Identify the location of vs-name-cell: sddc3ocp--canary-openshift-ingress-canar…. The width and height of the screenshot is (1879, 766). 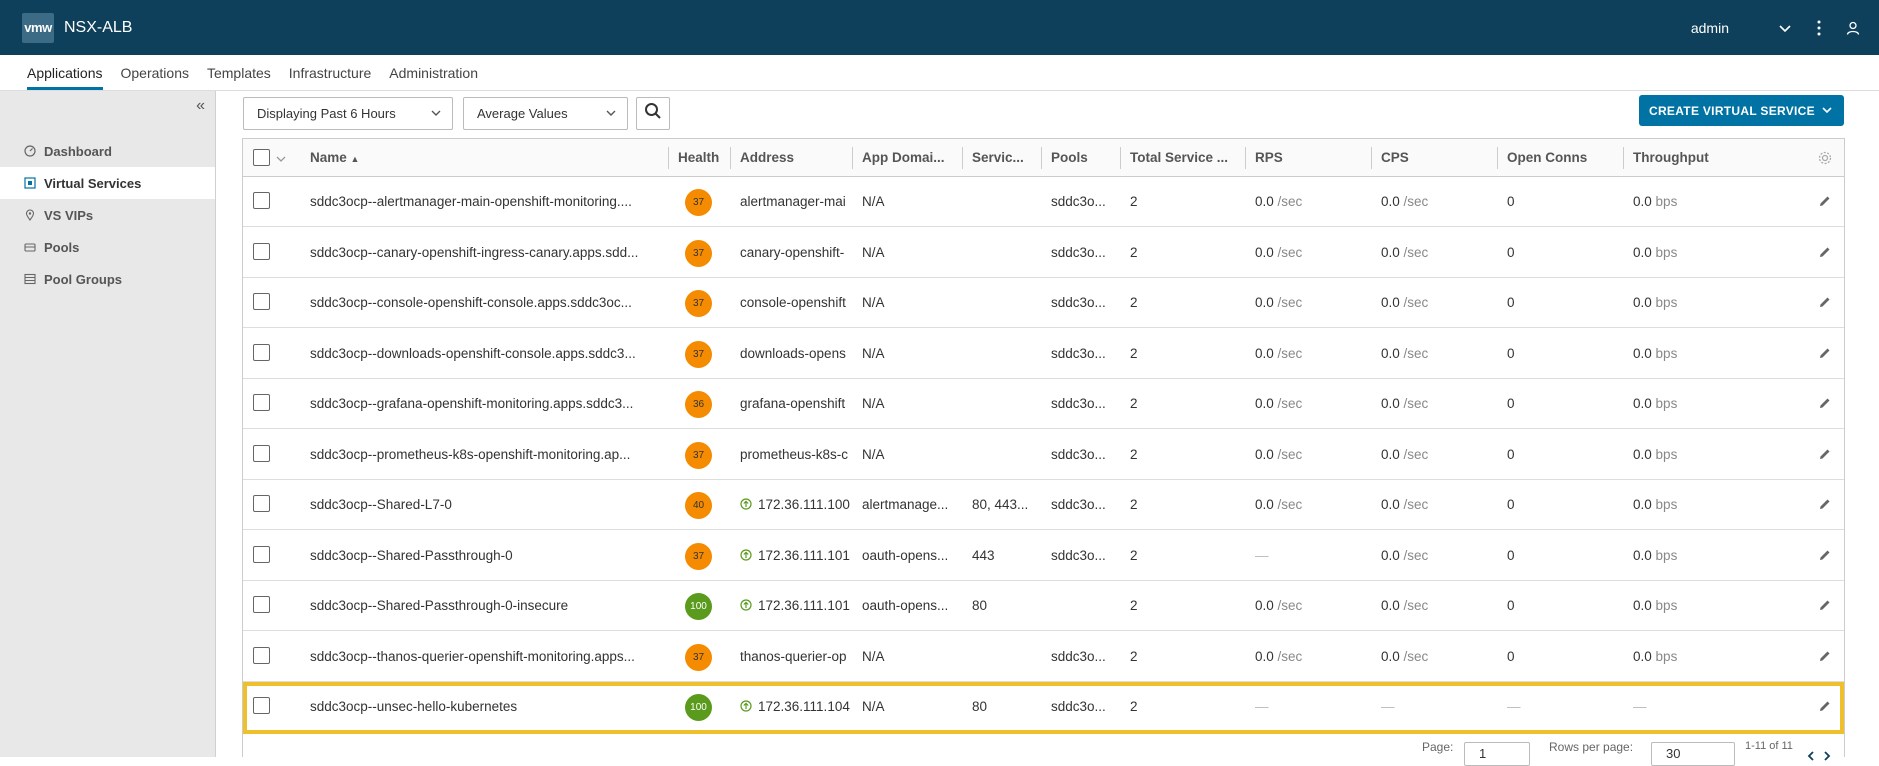
(474, 252).